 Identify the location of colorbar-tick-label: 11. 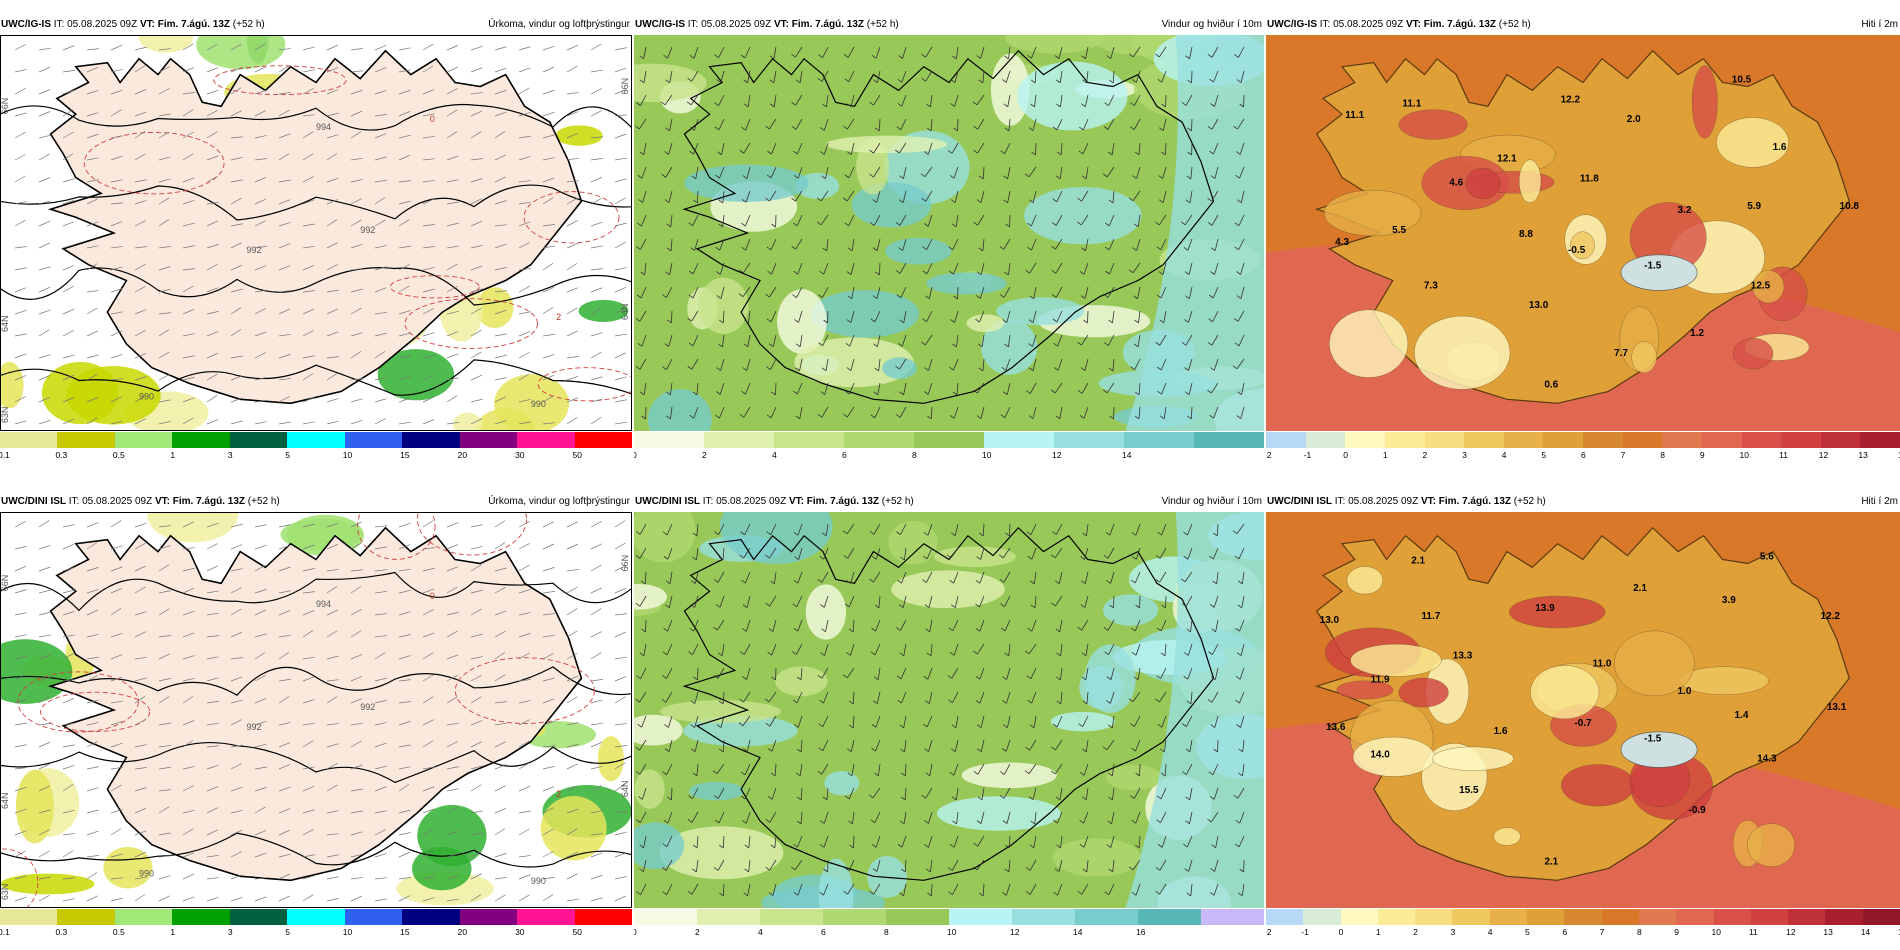
(1783, 455).